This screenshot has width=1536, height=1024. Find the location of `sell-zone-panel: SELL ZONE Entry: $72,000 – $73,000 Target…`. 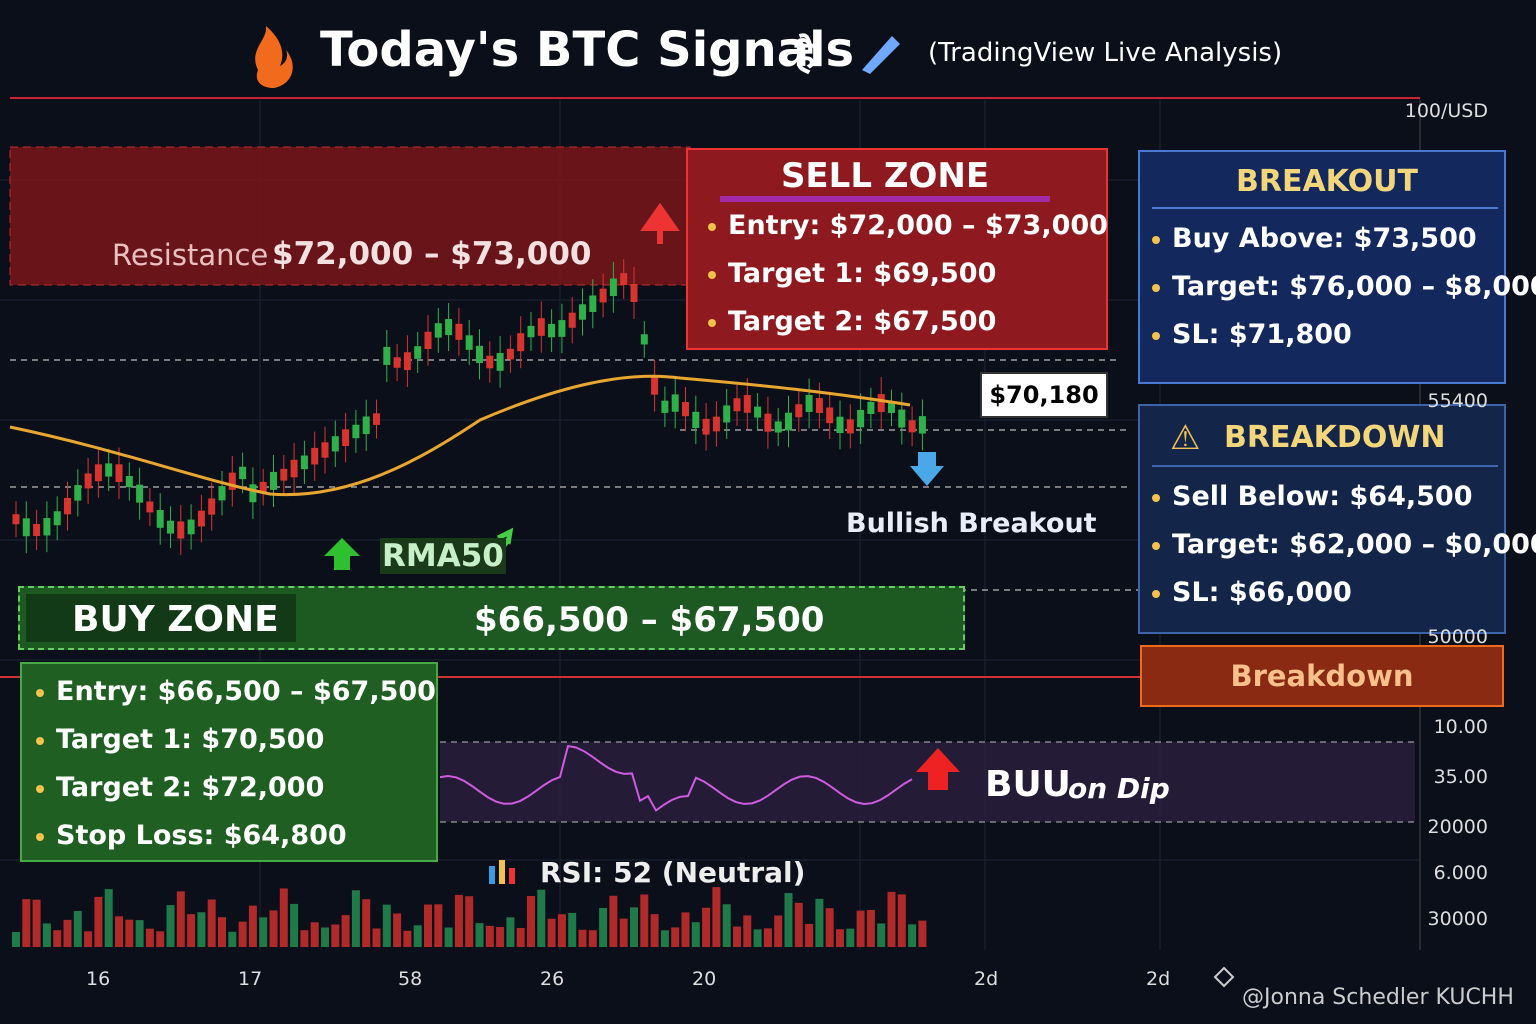

sell-zone-panel: SELL ZONE Entry: $72,000 – $73,000 Target… is located at coordinates (897, 249).